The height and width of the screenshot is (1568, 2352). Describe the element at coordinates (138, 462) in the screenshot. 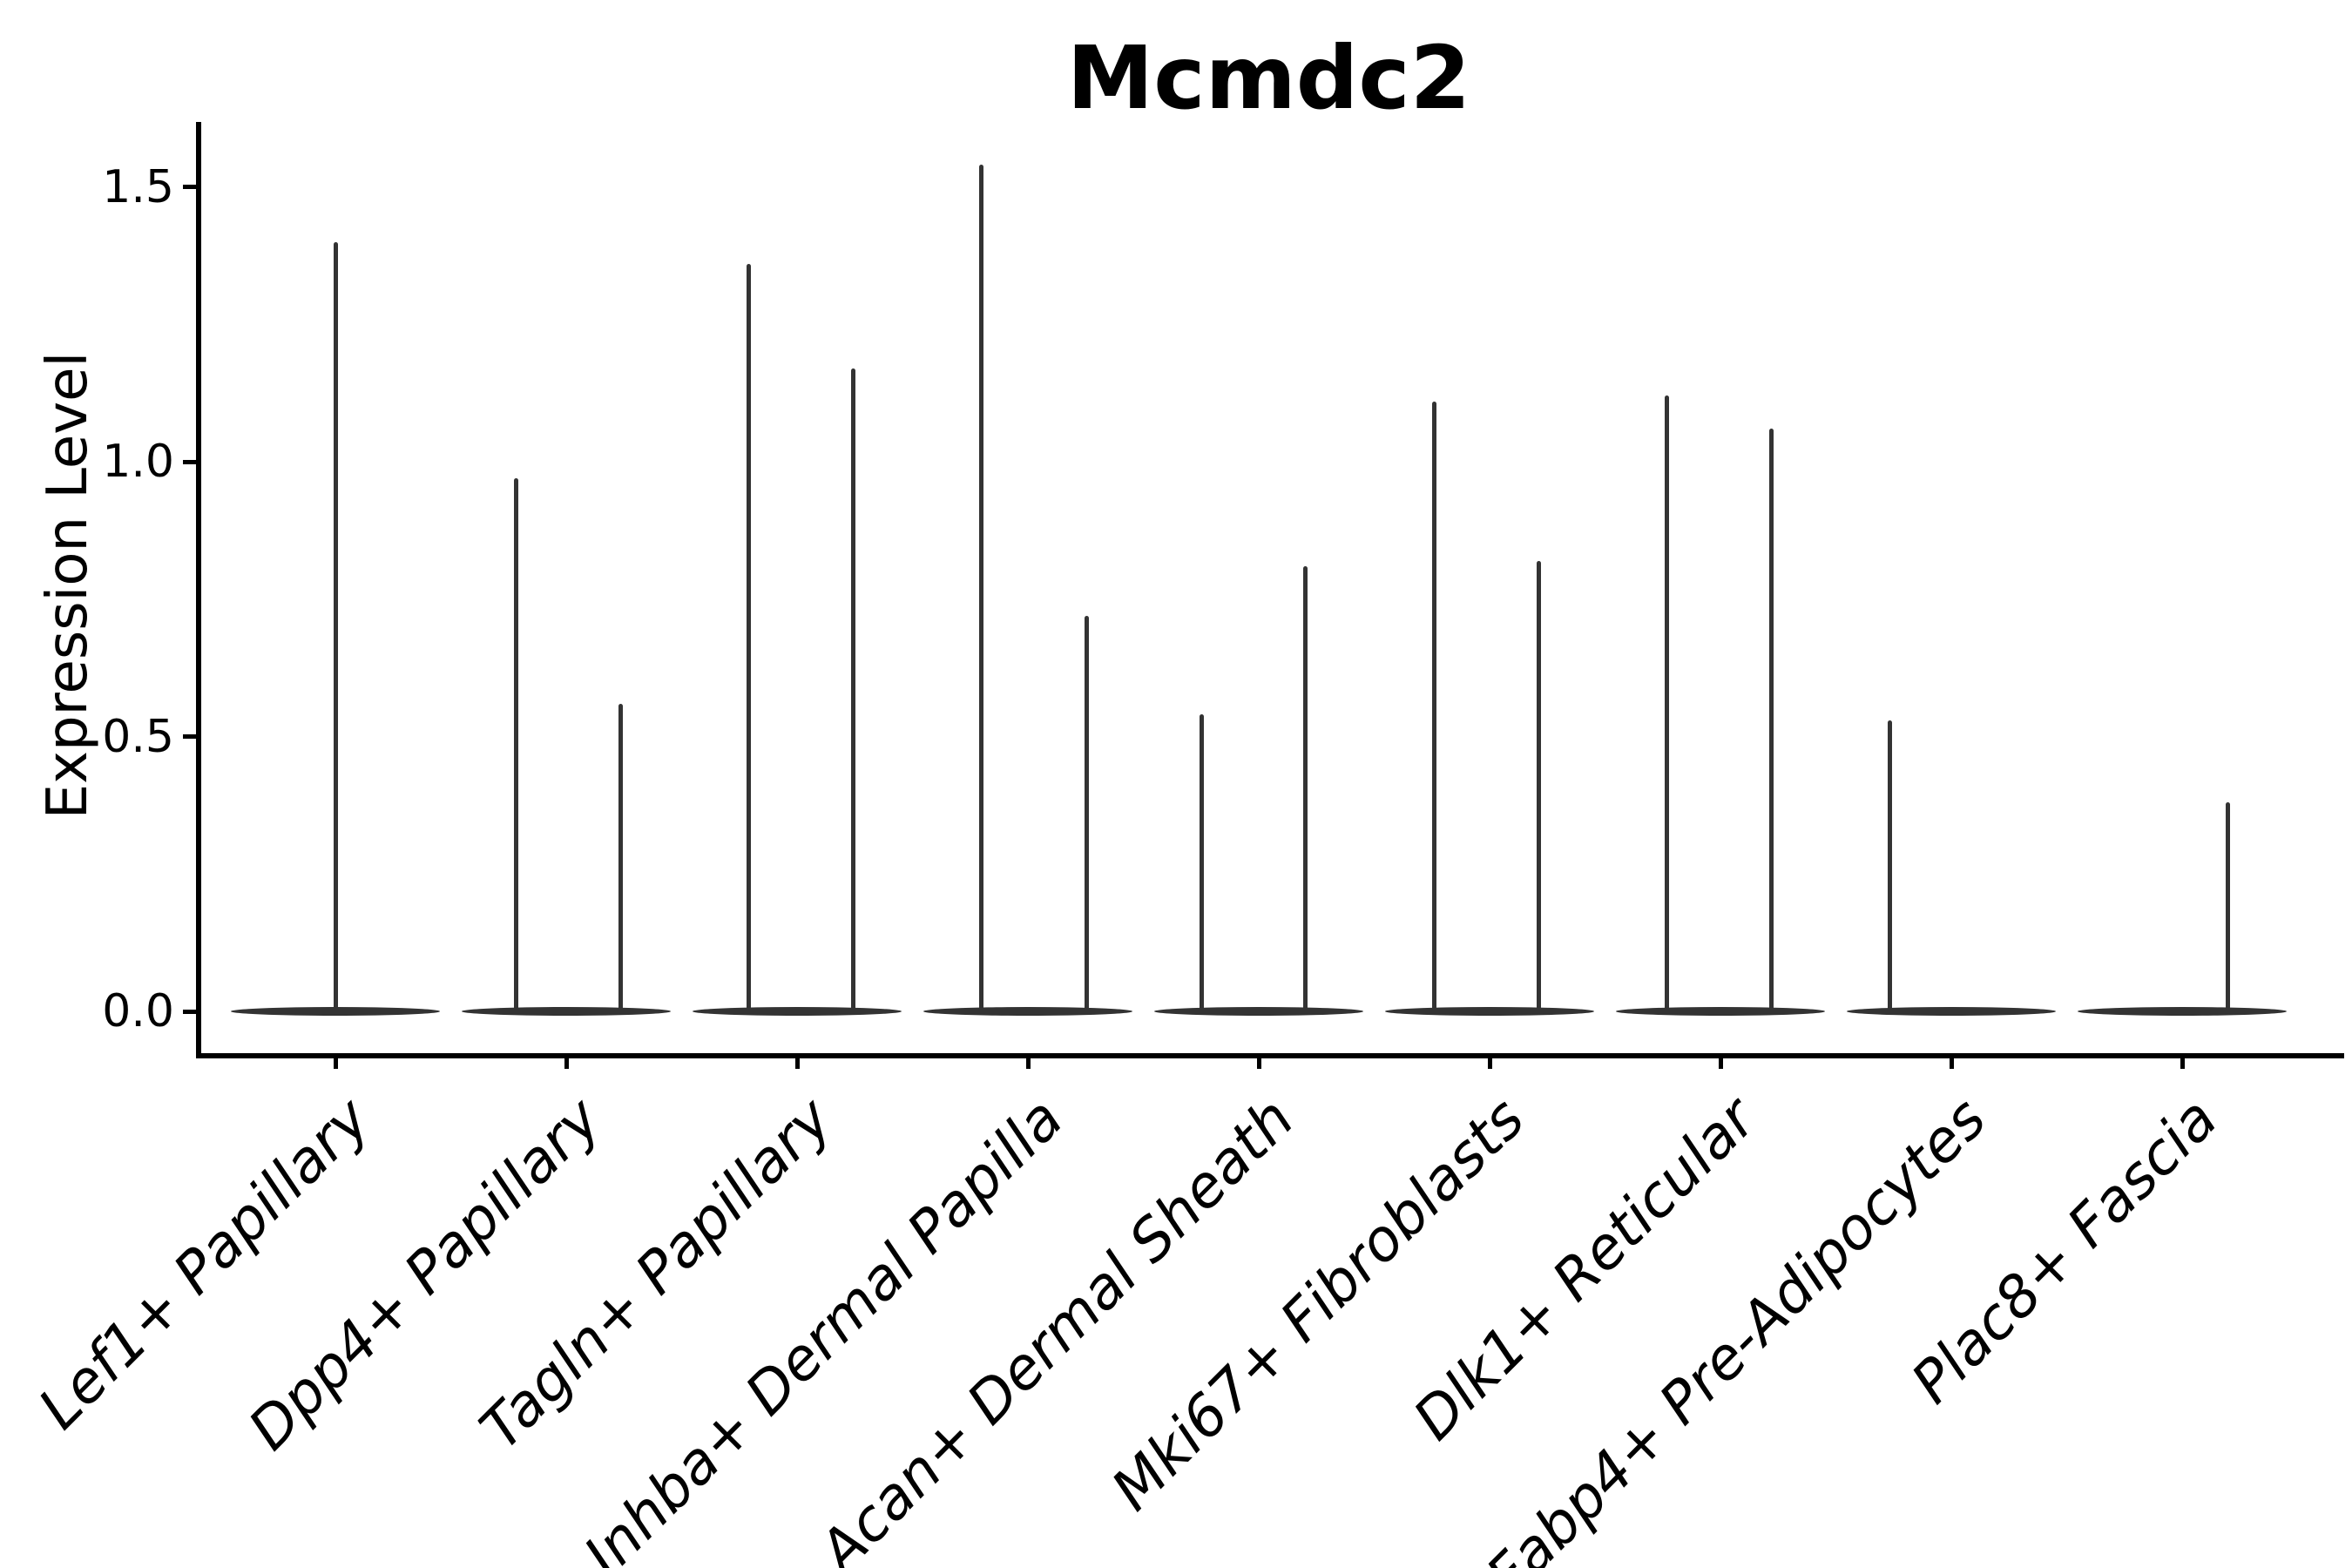

I see `y-tick-label: 1.0` at that location.